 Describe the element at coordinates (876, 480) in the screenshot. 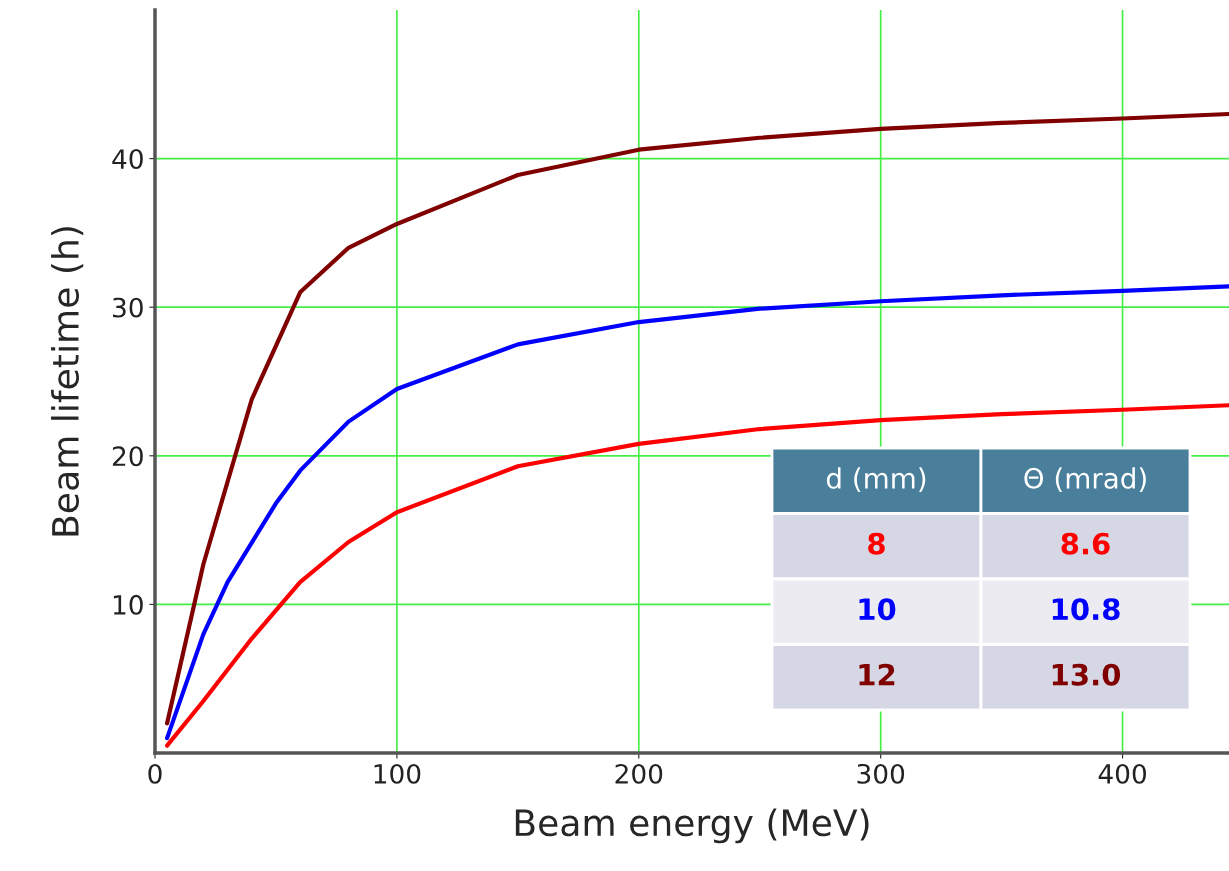

I see `annotation: d (mm)` at that location.